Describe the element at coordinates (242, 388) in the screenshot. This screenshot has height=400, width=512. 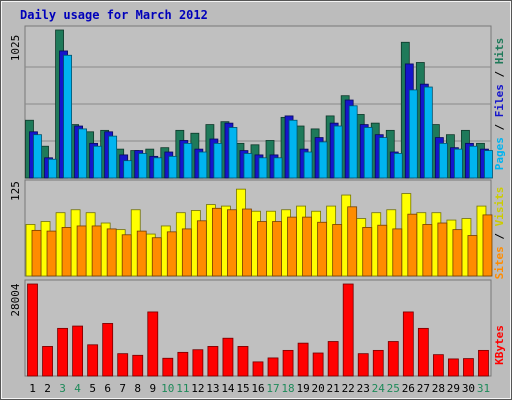
I see `day-label-15: 15` at that location.